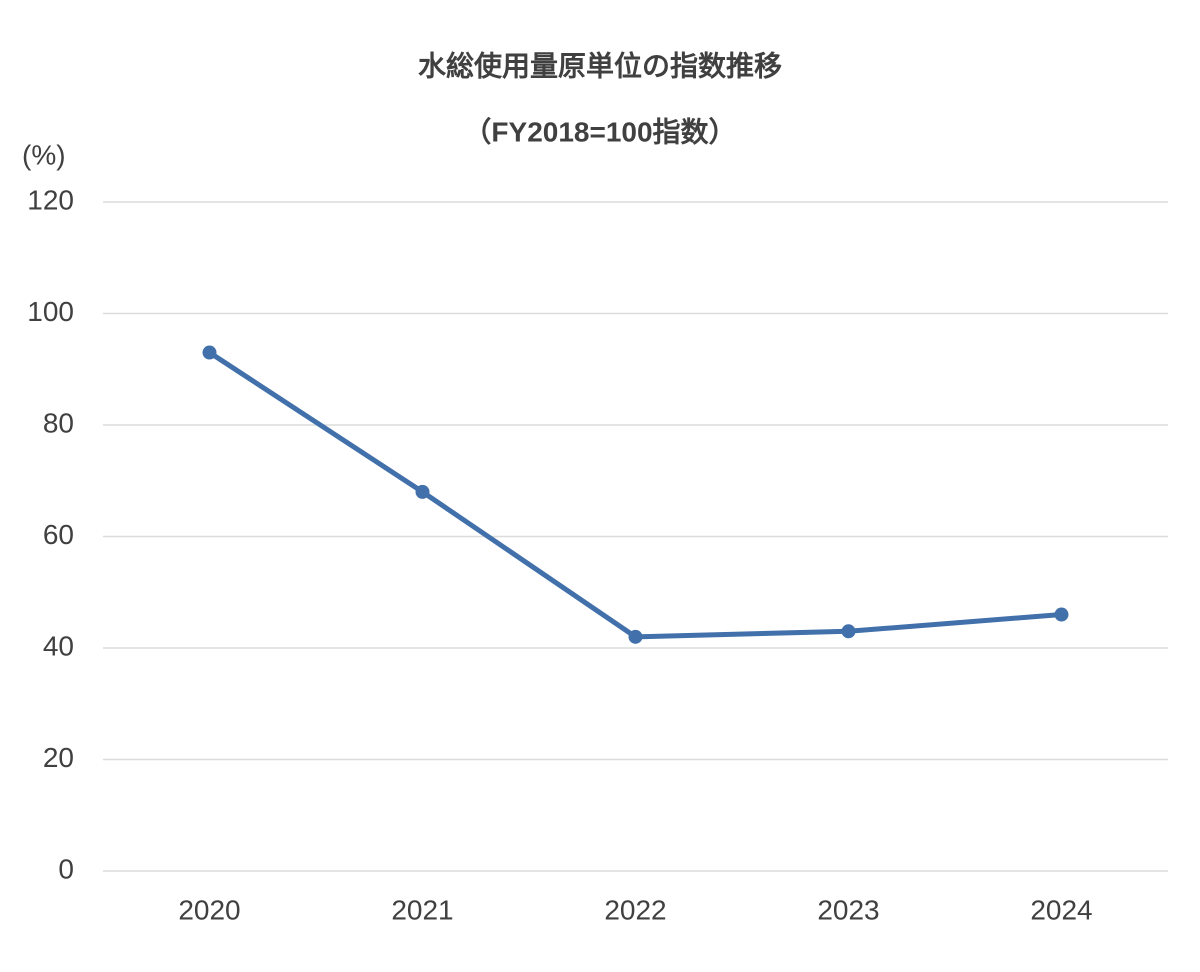 The image size is (1200, 972). Describe the element at coordinates (848, 909) in the screenshot. I see `x-tick-label: 2023` at that location.